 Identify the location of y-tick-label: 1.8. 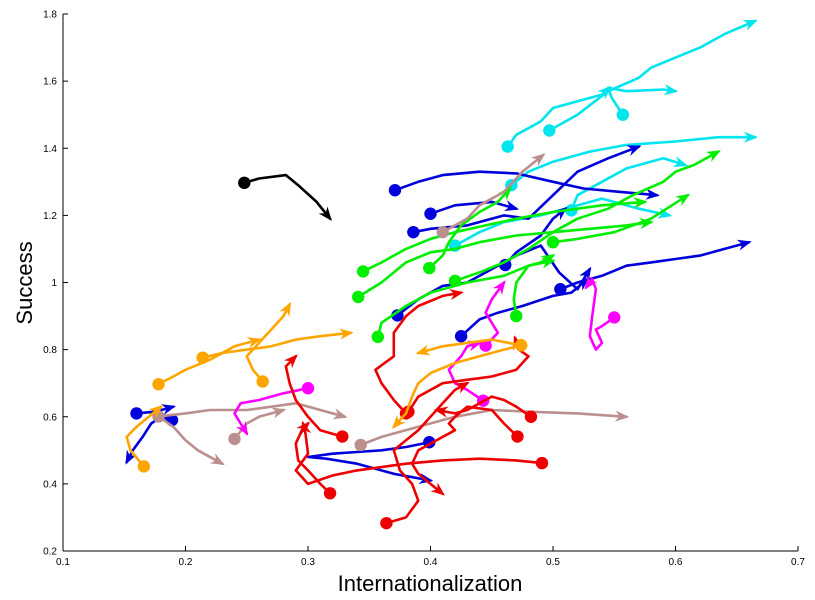
(50, 15).